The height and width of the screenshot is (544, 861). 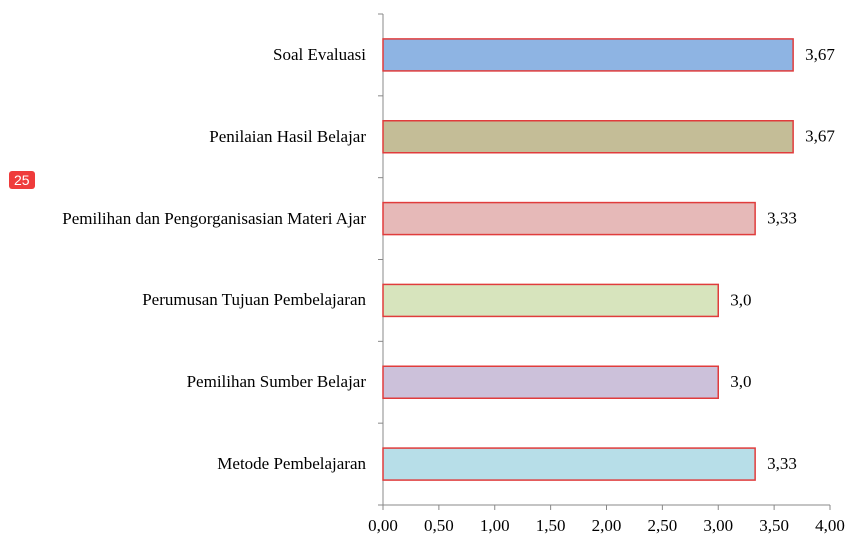 I want to click on x-tick-label: 0,50, so click(x=439, y=525).